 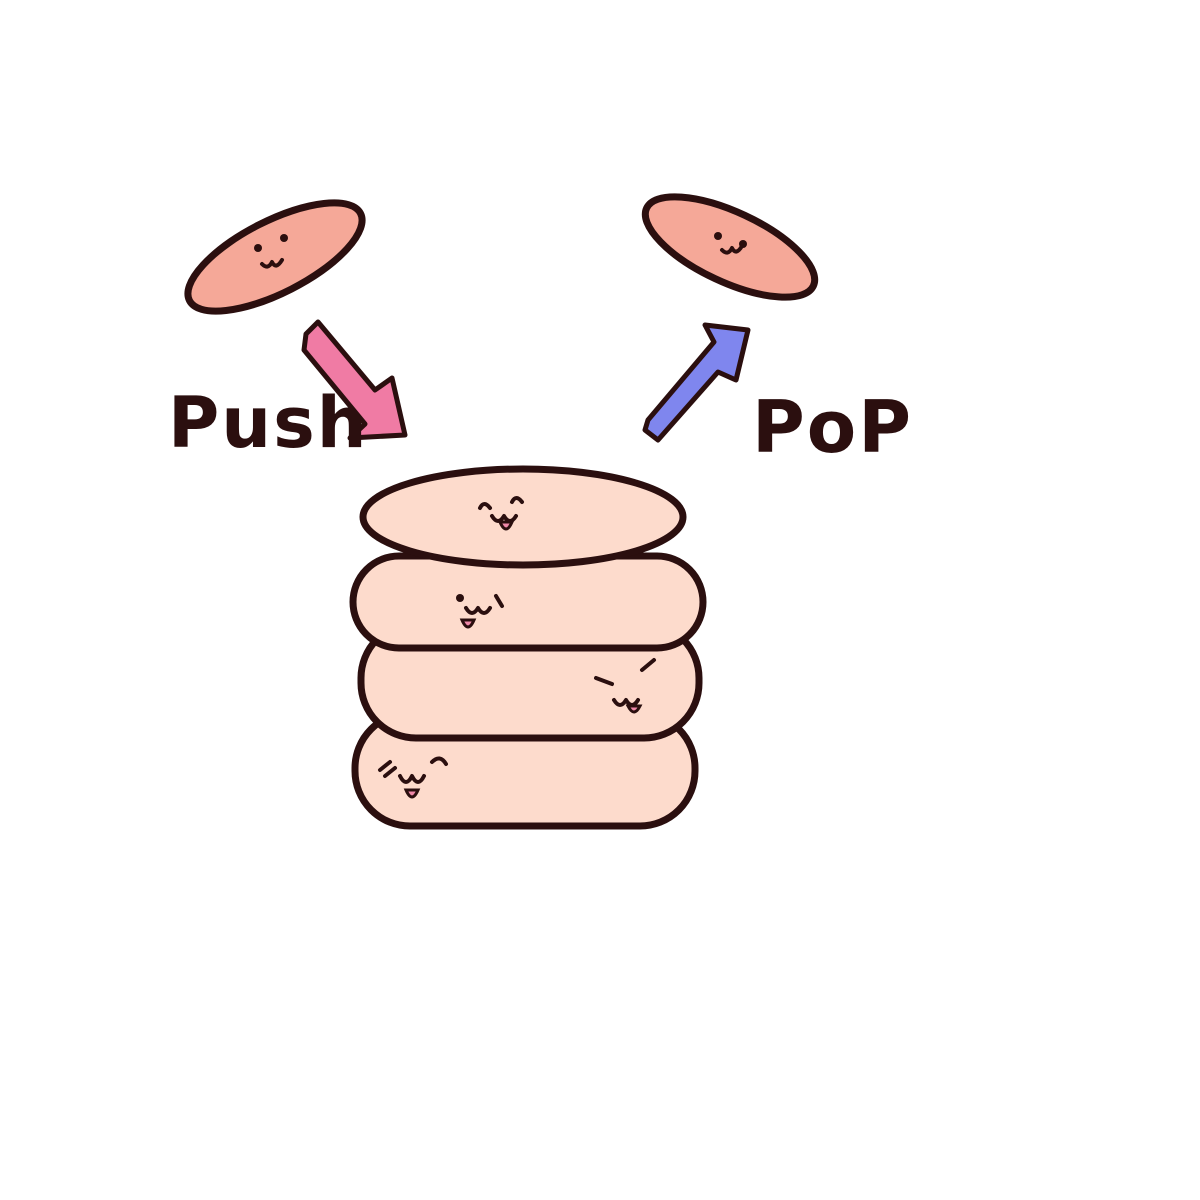 What do you see at coordinates (696, 382) in the screenshot?
I see `arrow-up-right-icon` at bounding box center [696, 382].